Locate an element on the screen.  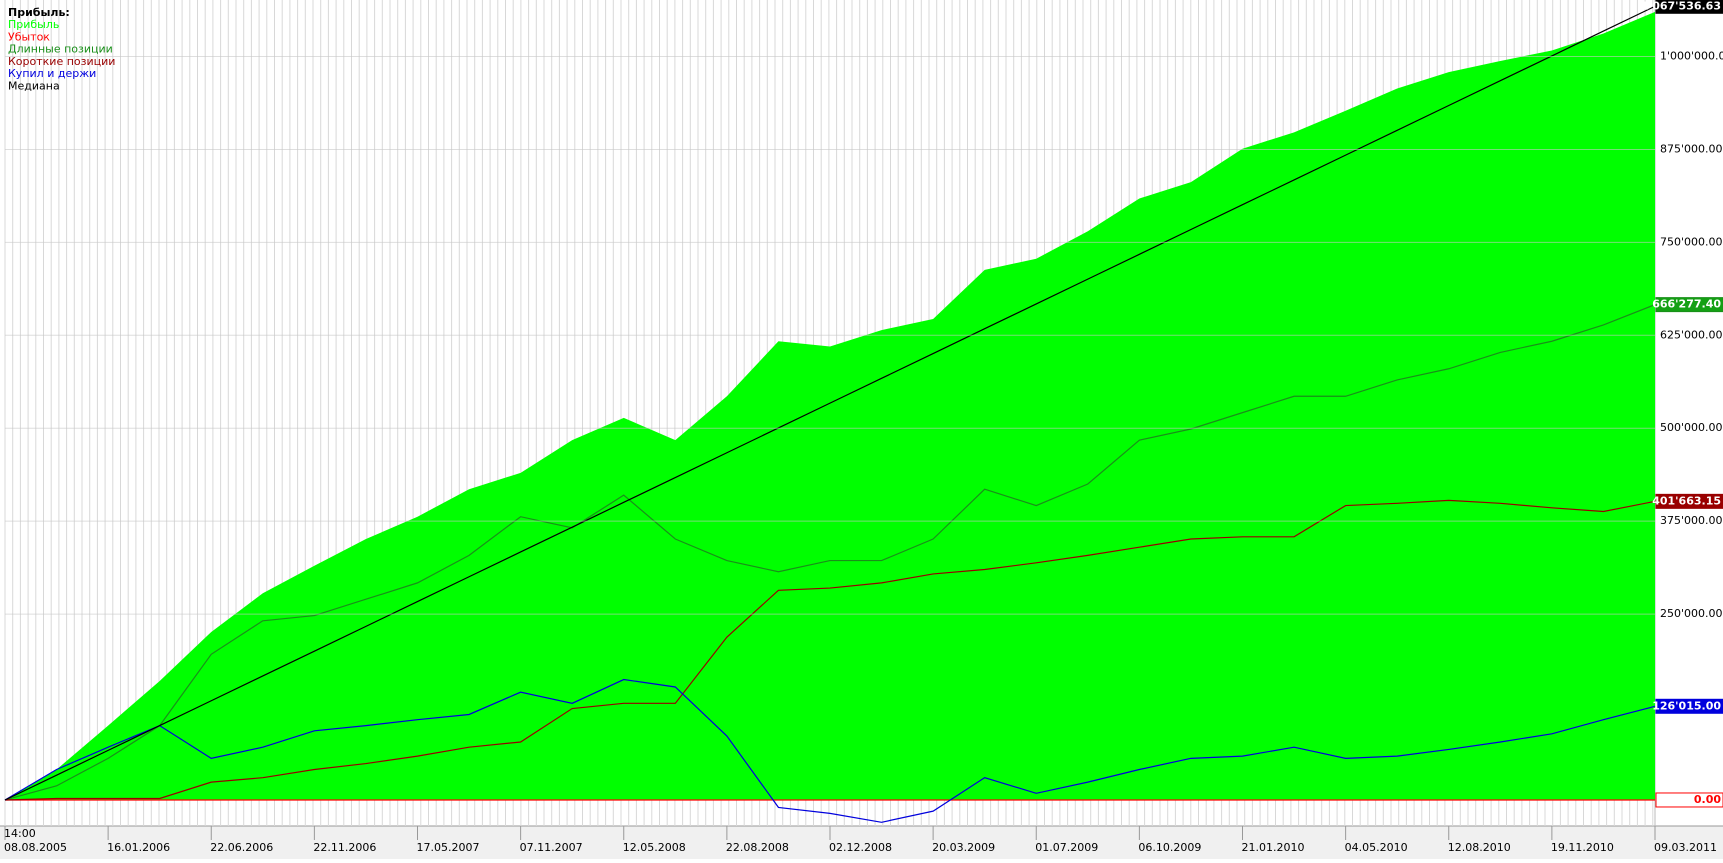
time-label: 14:00 is located at coordinates (20, 833).